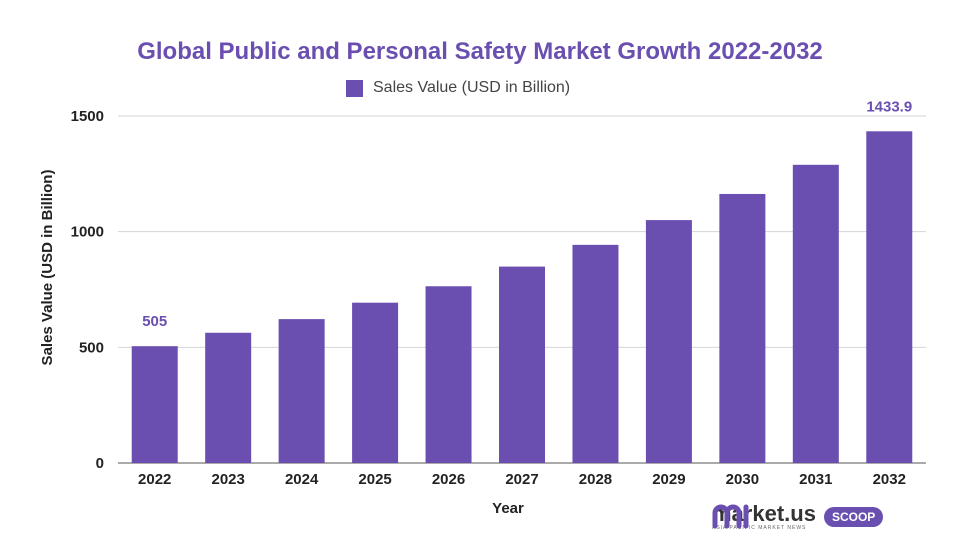 Image resolution: width=960 pixels, height=560 pixels. Describe the element at coordinates (375, 382) in the screenshot. I see `bar-2025` at that location.